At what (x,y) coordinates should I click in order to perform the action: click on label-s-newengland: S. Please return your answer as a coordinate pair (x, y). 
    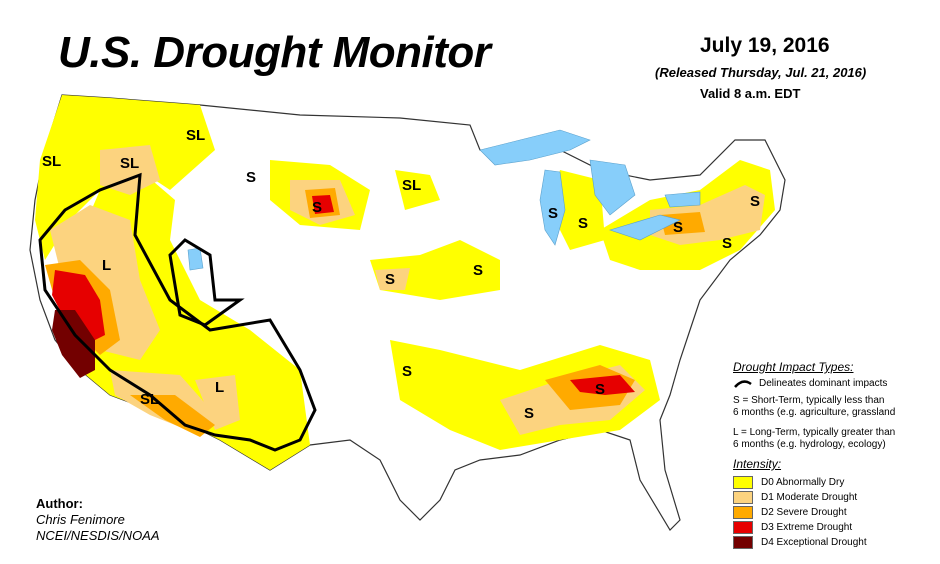
    Looking at the image, I should click on (755, 201).